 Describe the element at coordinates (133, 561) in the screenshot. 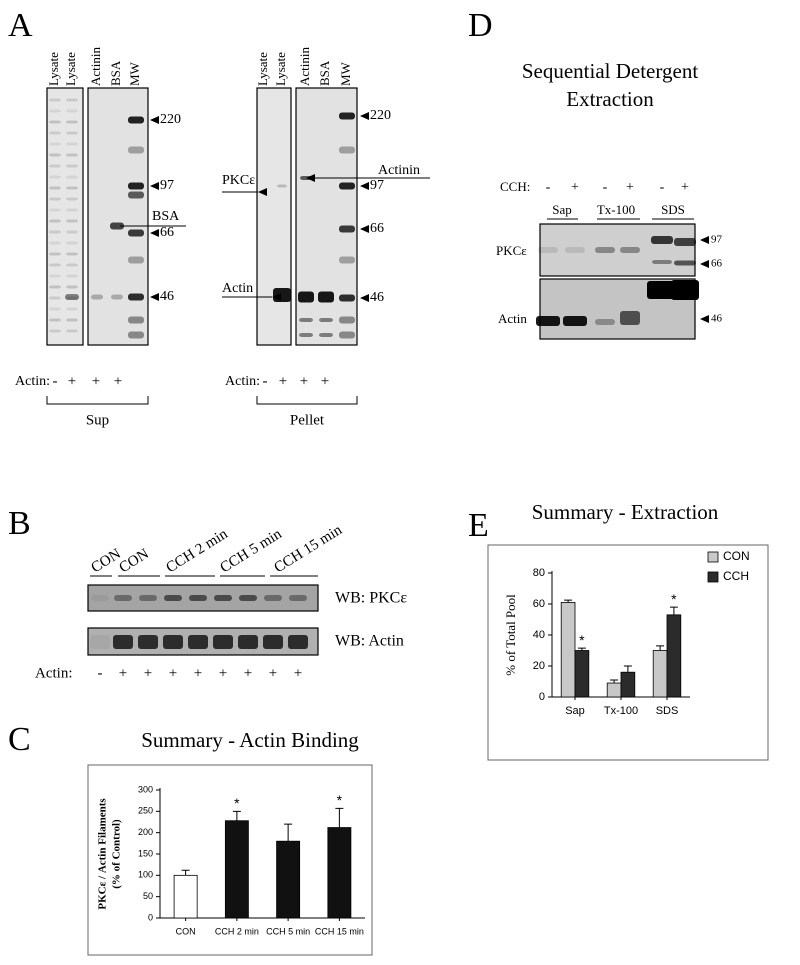

I see `lane-label: CON` at that location.